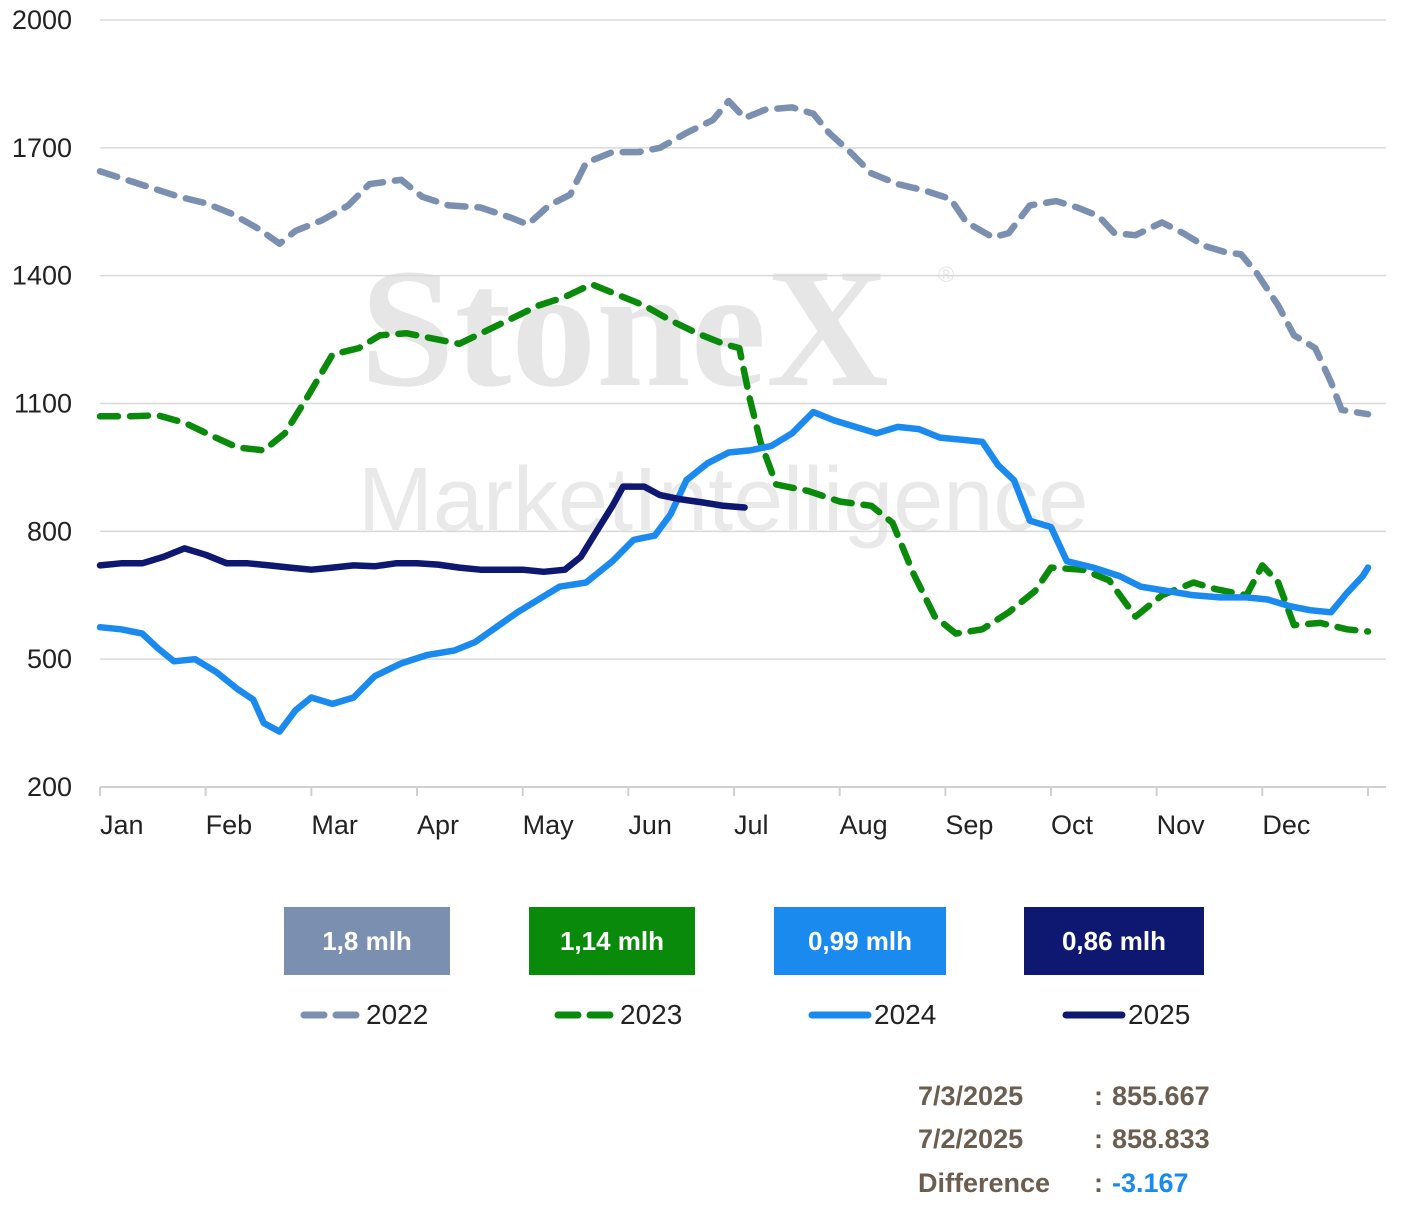 The width and height of the screenshot is (1423, 1206). What do you see at coordinates (1161, 1138) in the screenshot?
I see `summary-value-previous: 858.833` at bounding box center [1161, 1138].